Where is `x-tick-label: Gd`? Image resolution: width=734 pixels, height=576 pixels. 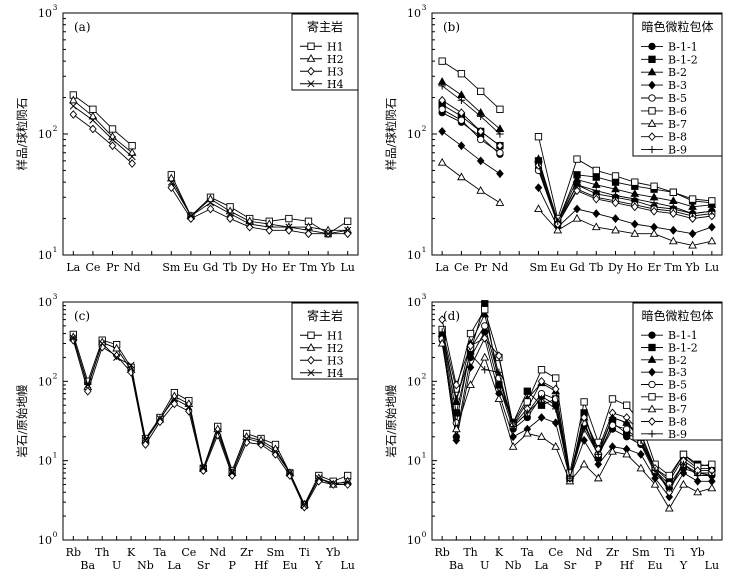
x-tick-label: Gd is located at coordinates (577, 267).